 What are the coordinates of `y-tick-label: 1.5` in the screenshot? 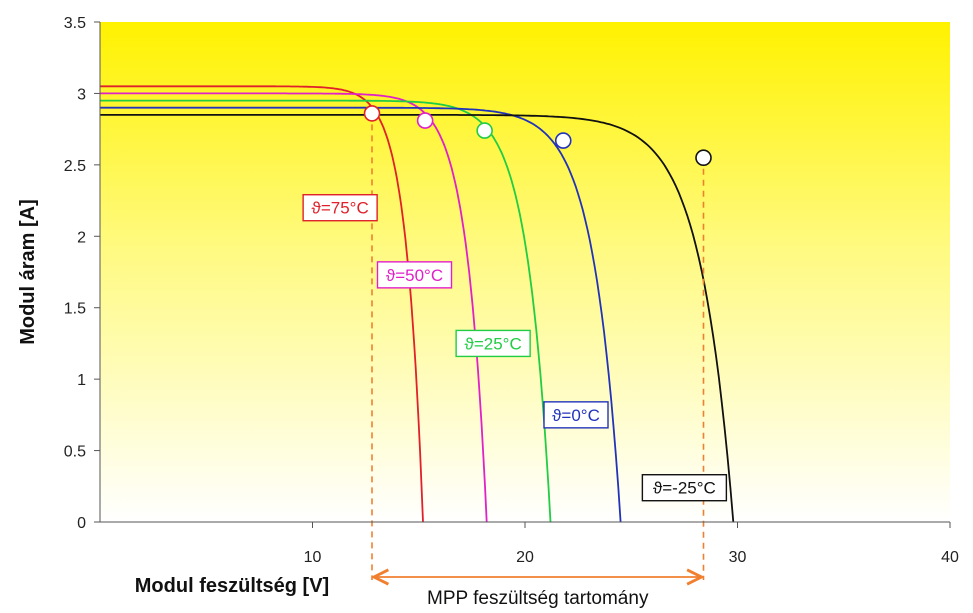 It's located at (75, 309).